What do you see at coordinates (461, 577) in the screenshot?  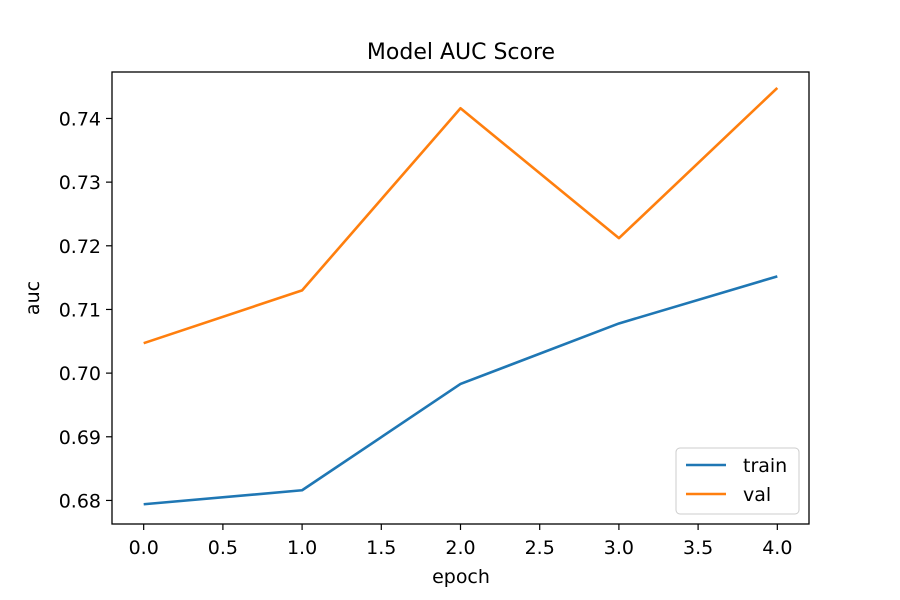 I see `x-axis-label: epoch` at bounding box center [461, 577].